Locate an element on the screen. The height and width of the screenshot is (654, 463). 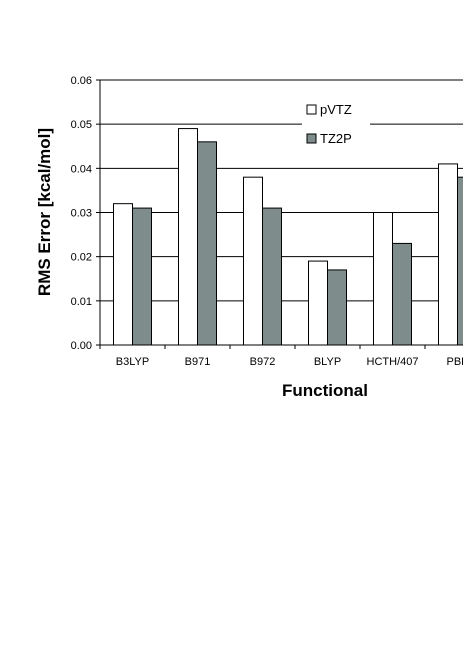
y-tick-labels: 0.00 0.01 0.02 0.03 0.04 0.05 0.06 is located at coordinates (81, 213).